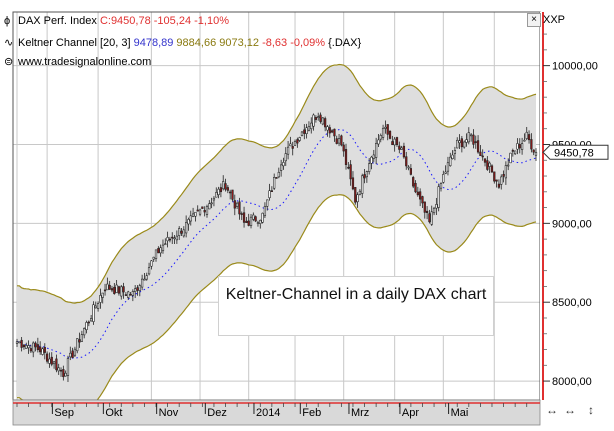 The image size is (614, 431). I want to click on y-tick-label: 9000,00, so click(572, 224).